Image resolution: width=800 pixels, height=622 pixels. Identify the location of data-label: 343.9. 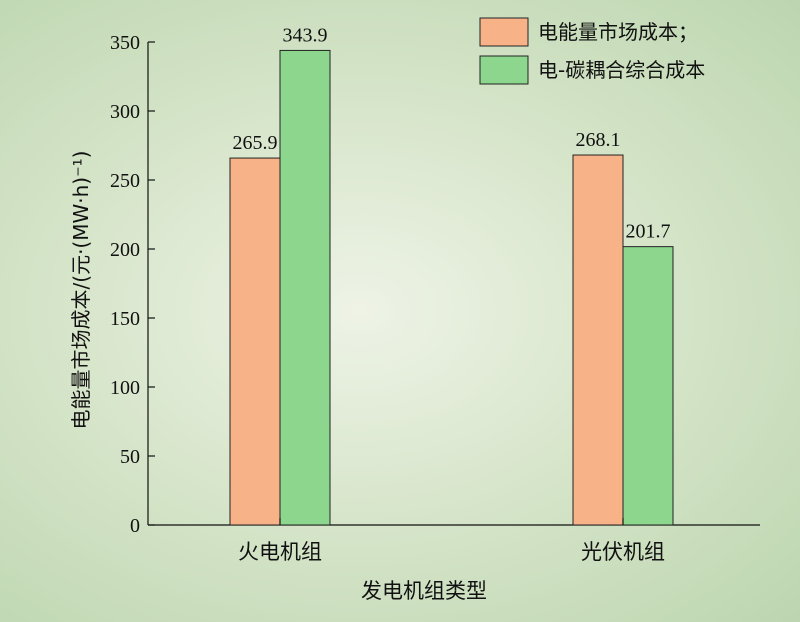
(305, 35).